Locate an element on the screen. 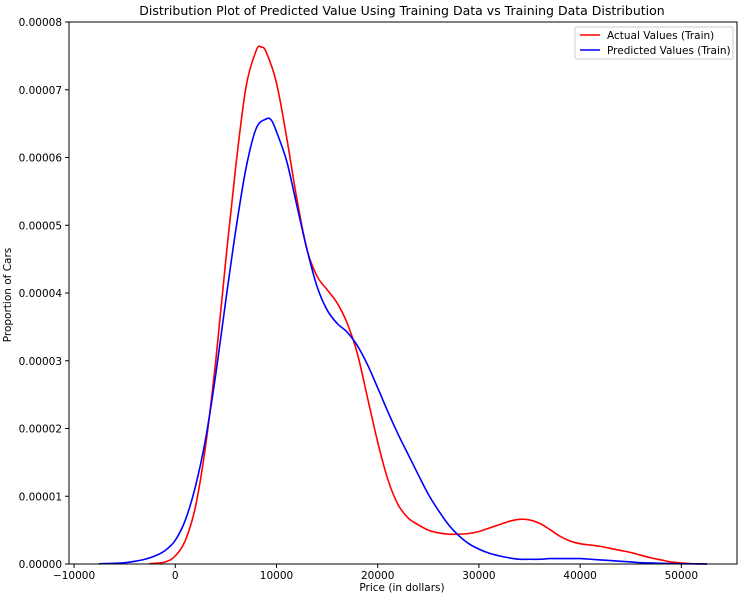 The height and width of the screenshot is (599, 755). legend-box is located at coordinates (654, 43).